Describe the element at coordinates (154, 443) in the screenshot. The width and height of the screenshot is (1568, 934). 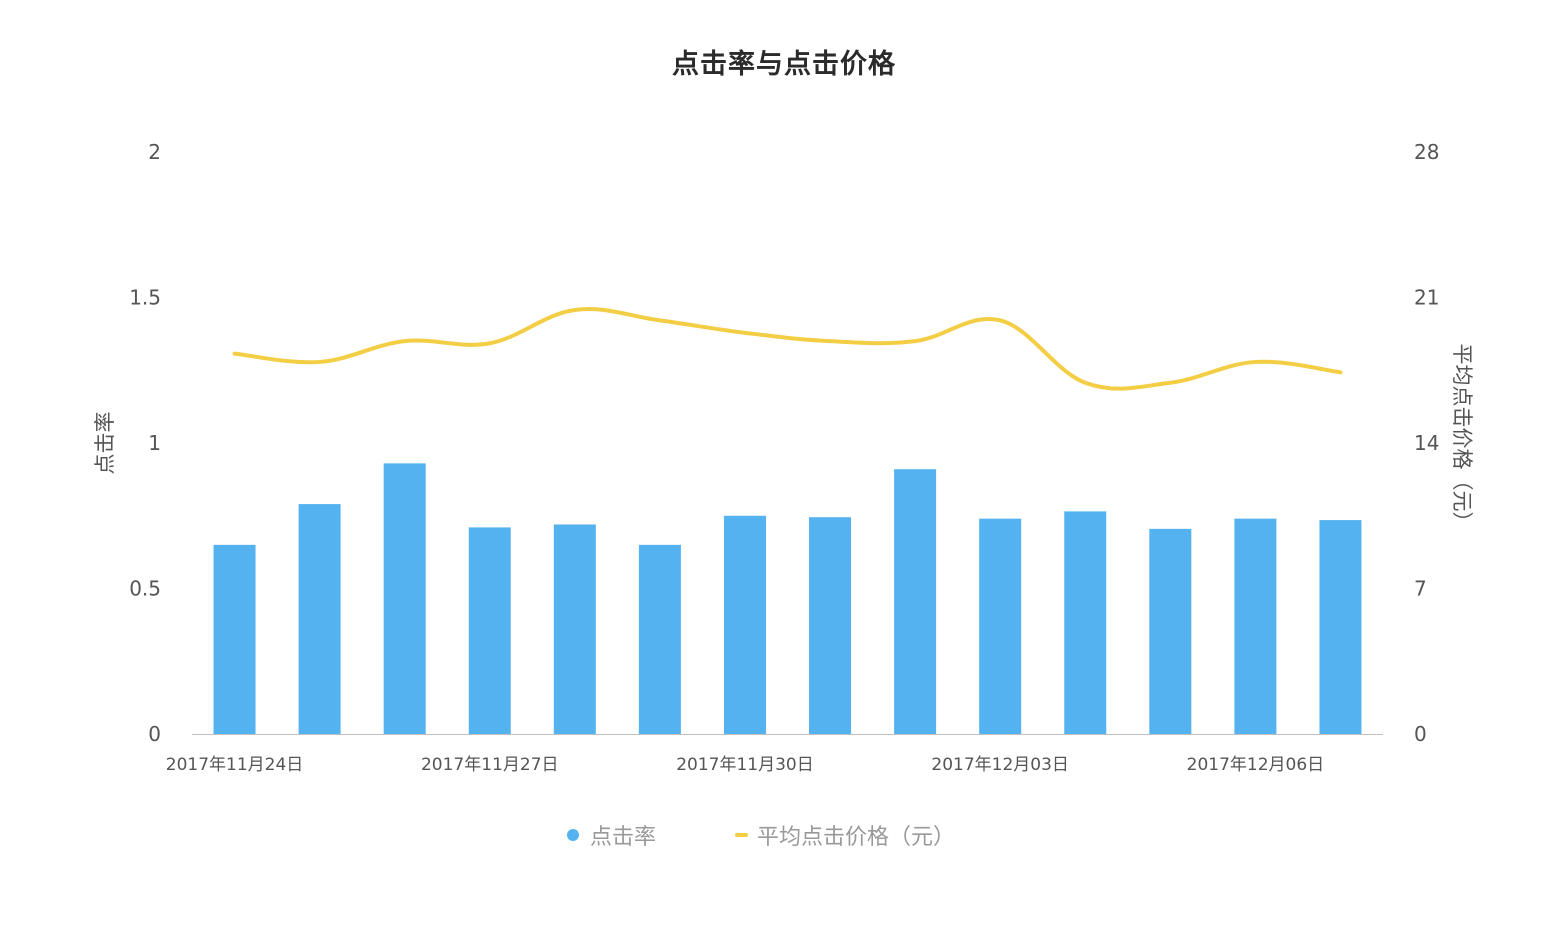
I see `y-tick-label: 1` at that location.